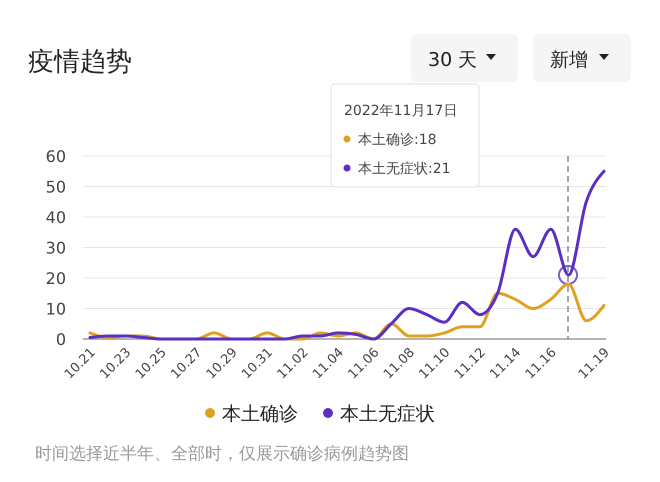 This screenshot has height=482, width=660. I want to click on y-tick-label: 10, so click(56, 309).